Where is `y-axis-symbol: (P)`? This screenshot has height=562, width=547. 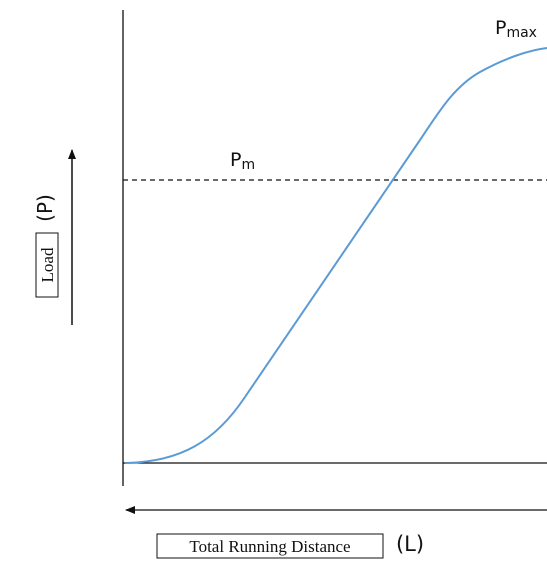 y-axis-symbol: (P) is located at coordinates (45, 208).